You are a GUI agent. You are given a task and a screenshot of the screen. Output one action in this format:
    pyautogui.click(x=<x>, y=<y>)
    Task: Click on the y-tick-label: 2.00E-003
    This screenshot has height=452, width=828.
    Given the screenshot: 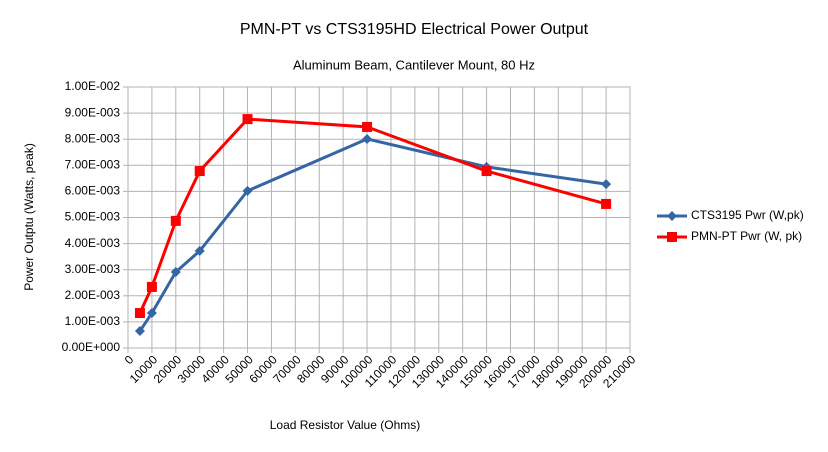 What is the action you would take?
    pyautogui.click(x=93, y=295)
    